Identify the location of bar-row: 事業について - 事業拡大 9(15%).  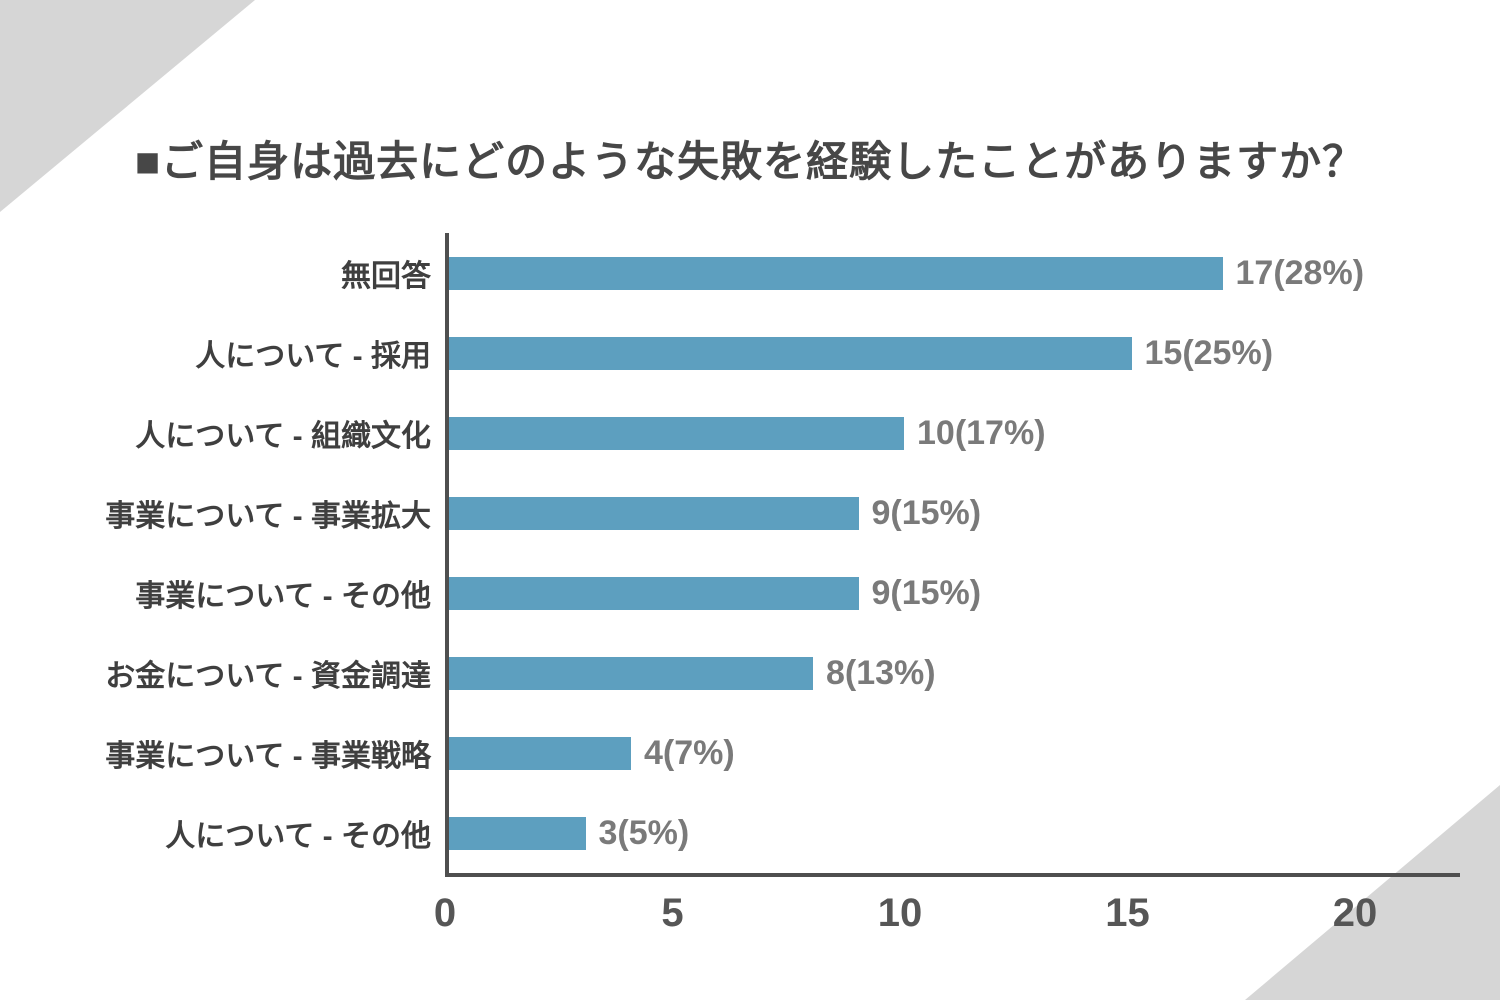
(737, 513).